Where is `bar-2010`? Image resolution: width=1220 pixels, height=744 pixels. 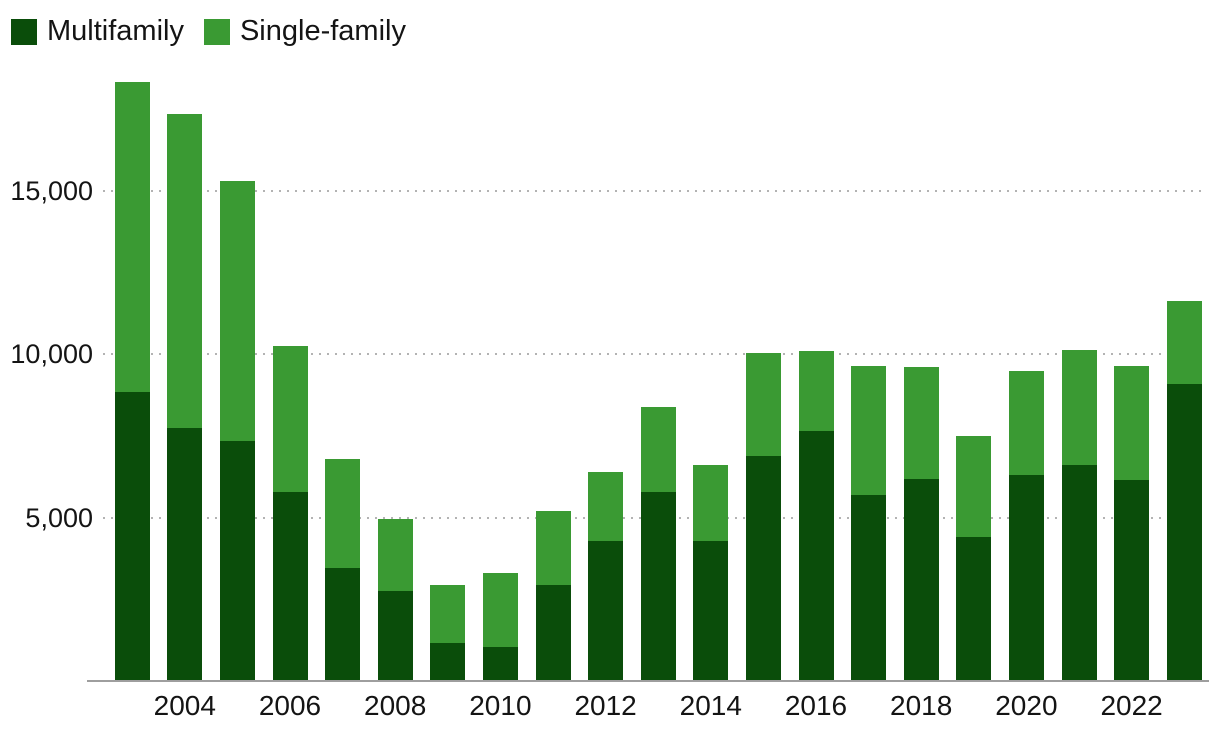 bar-2010 is located at coordinates (500, 627).